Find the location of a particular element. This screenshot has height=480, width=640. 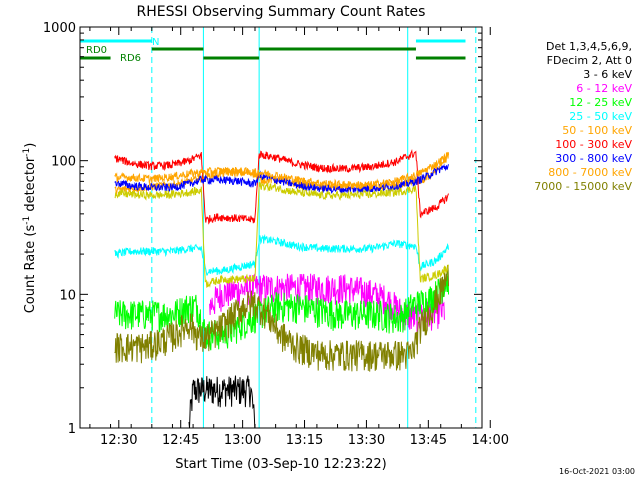

x-tick-label-0: 12:30 is located at coordinates (118, 440).